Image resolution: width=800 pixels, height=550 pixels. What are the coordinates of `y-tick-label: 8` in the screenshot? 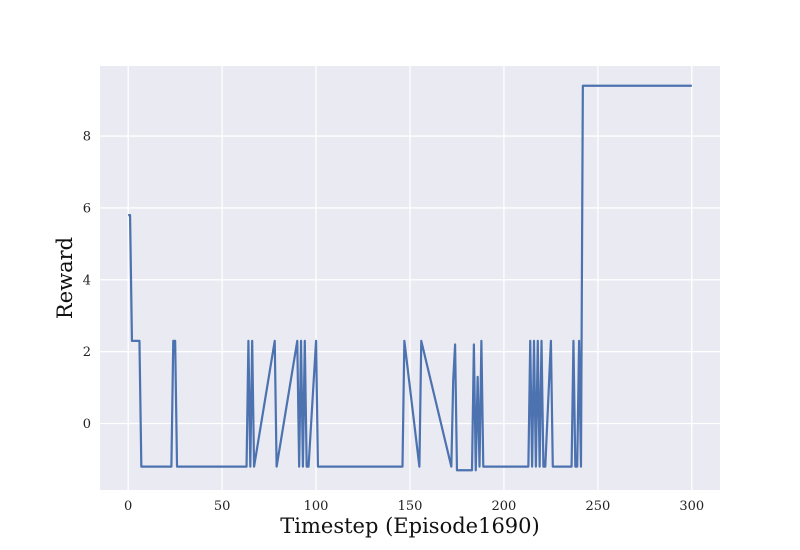 It's located at (87, 137).